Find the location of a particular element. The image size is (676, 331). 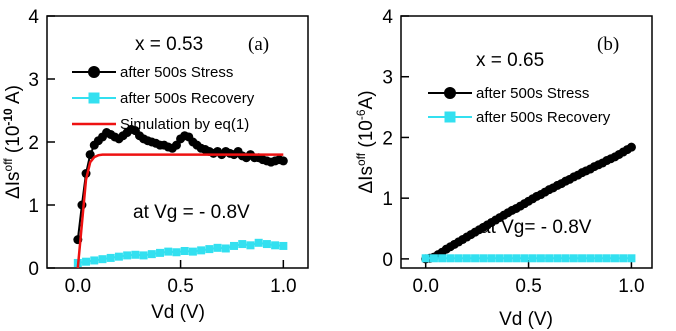

panel-b-x-tick-label: 1.0 is located at coordinates (631, 286).